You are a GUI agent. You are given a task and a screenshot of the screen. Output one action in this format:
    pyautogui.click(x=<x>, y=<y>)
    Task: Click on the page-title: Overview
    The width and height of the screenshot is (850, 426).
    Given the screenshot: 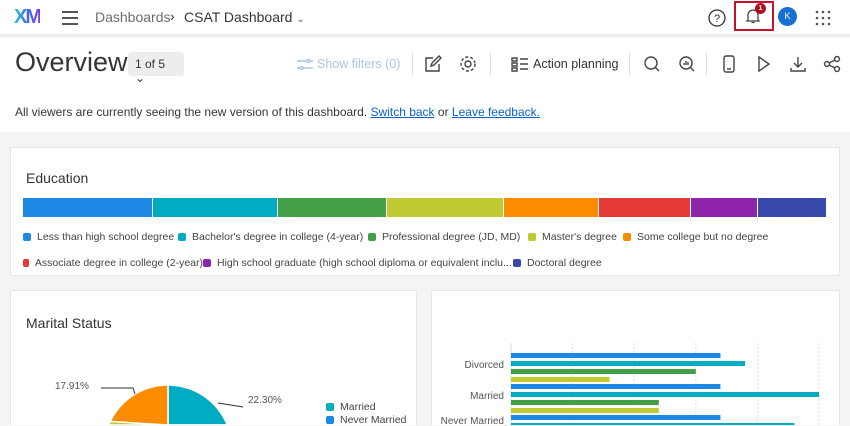 What is the action you would take?
    pyautogui.click(x=71, y=62)
    